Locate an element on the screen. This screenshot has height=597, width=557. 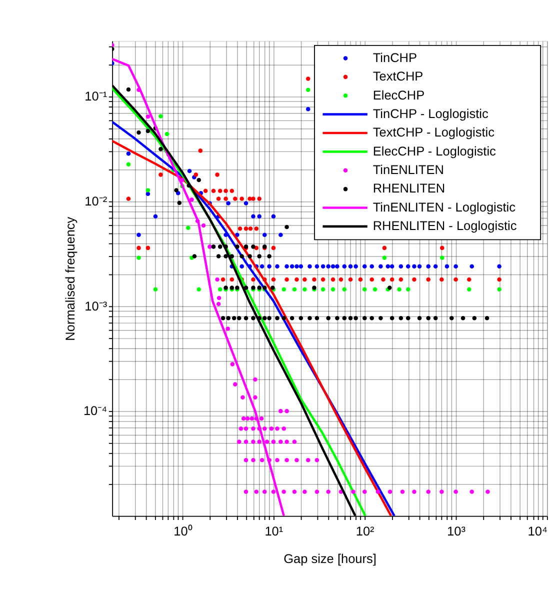
legend-label: TinCHP - Loglogistic is located at coordinates (430, 113).